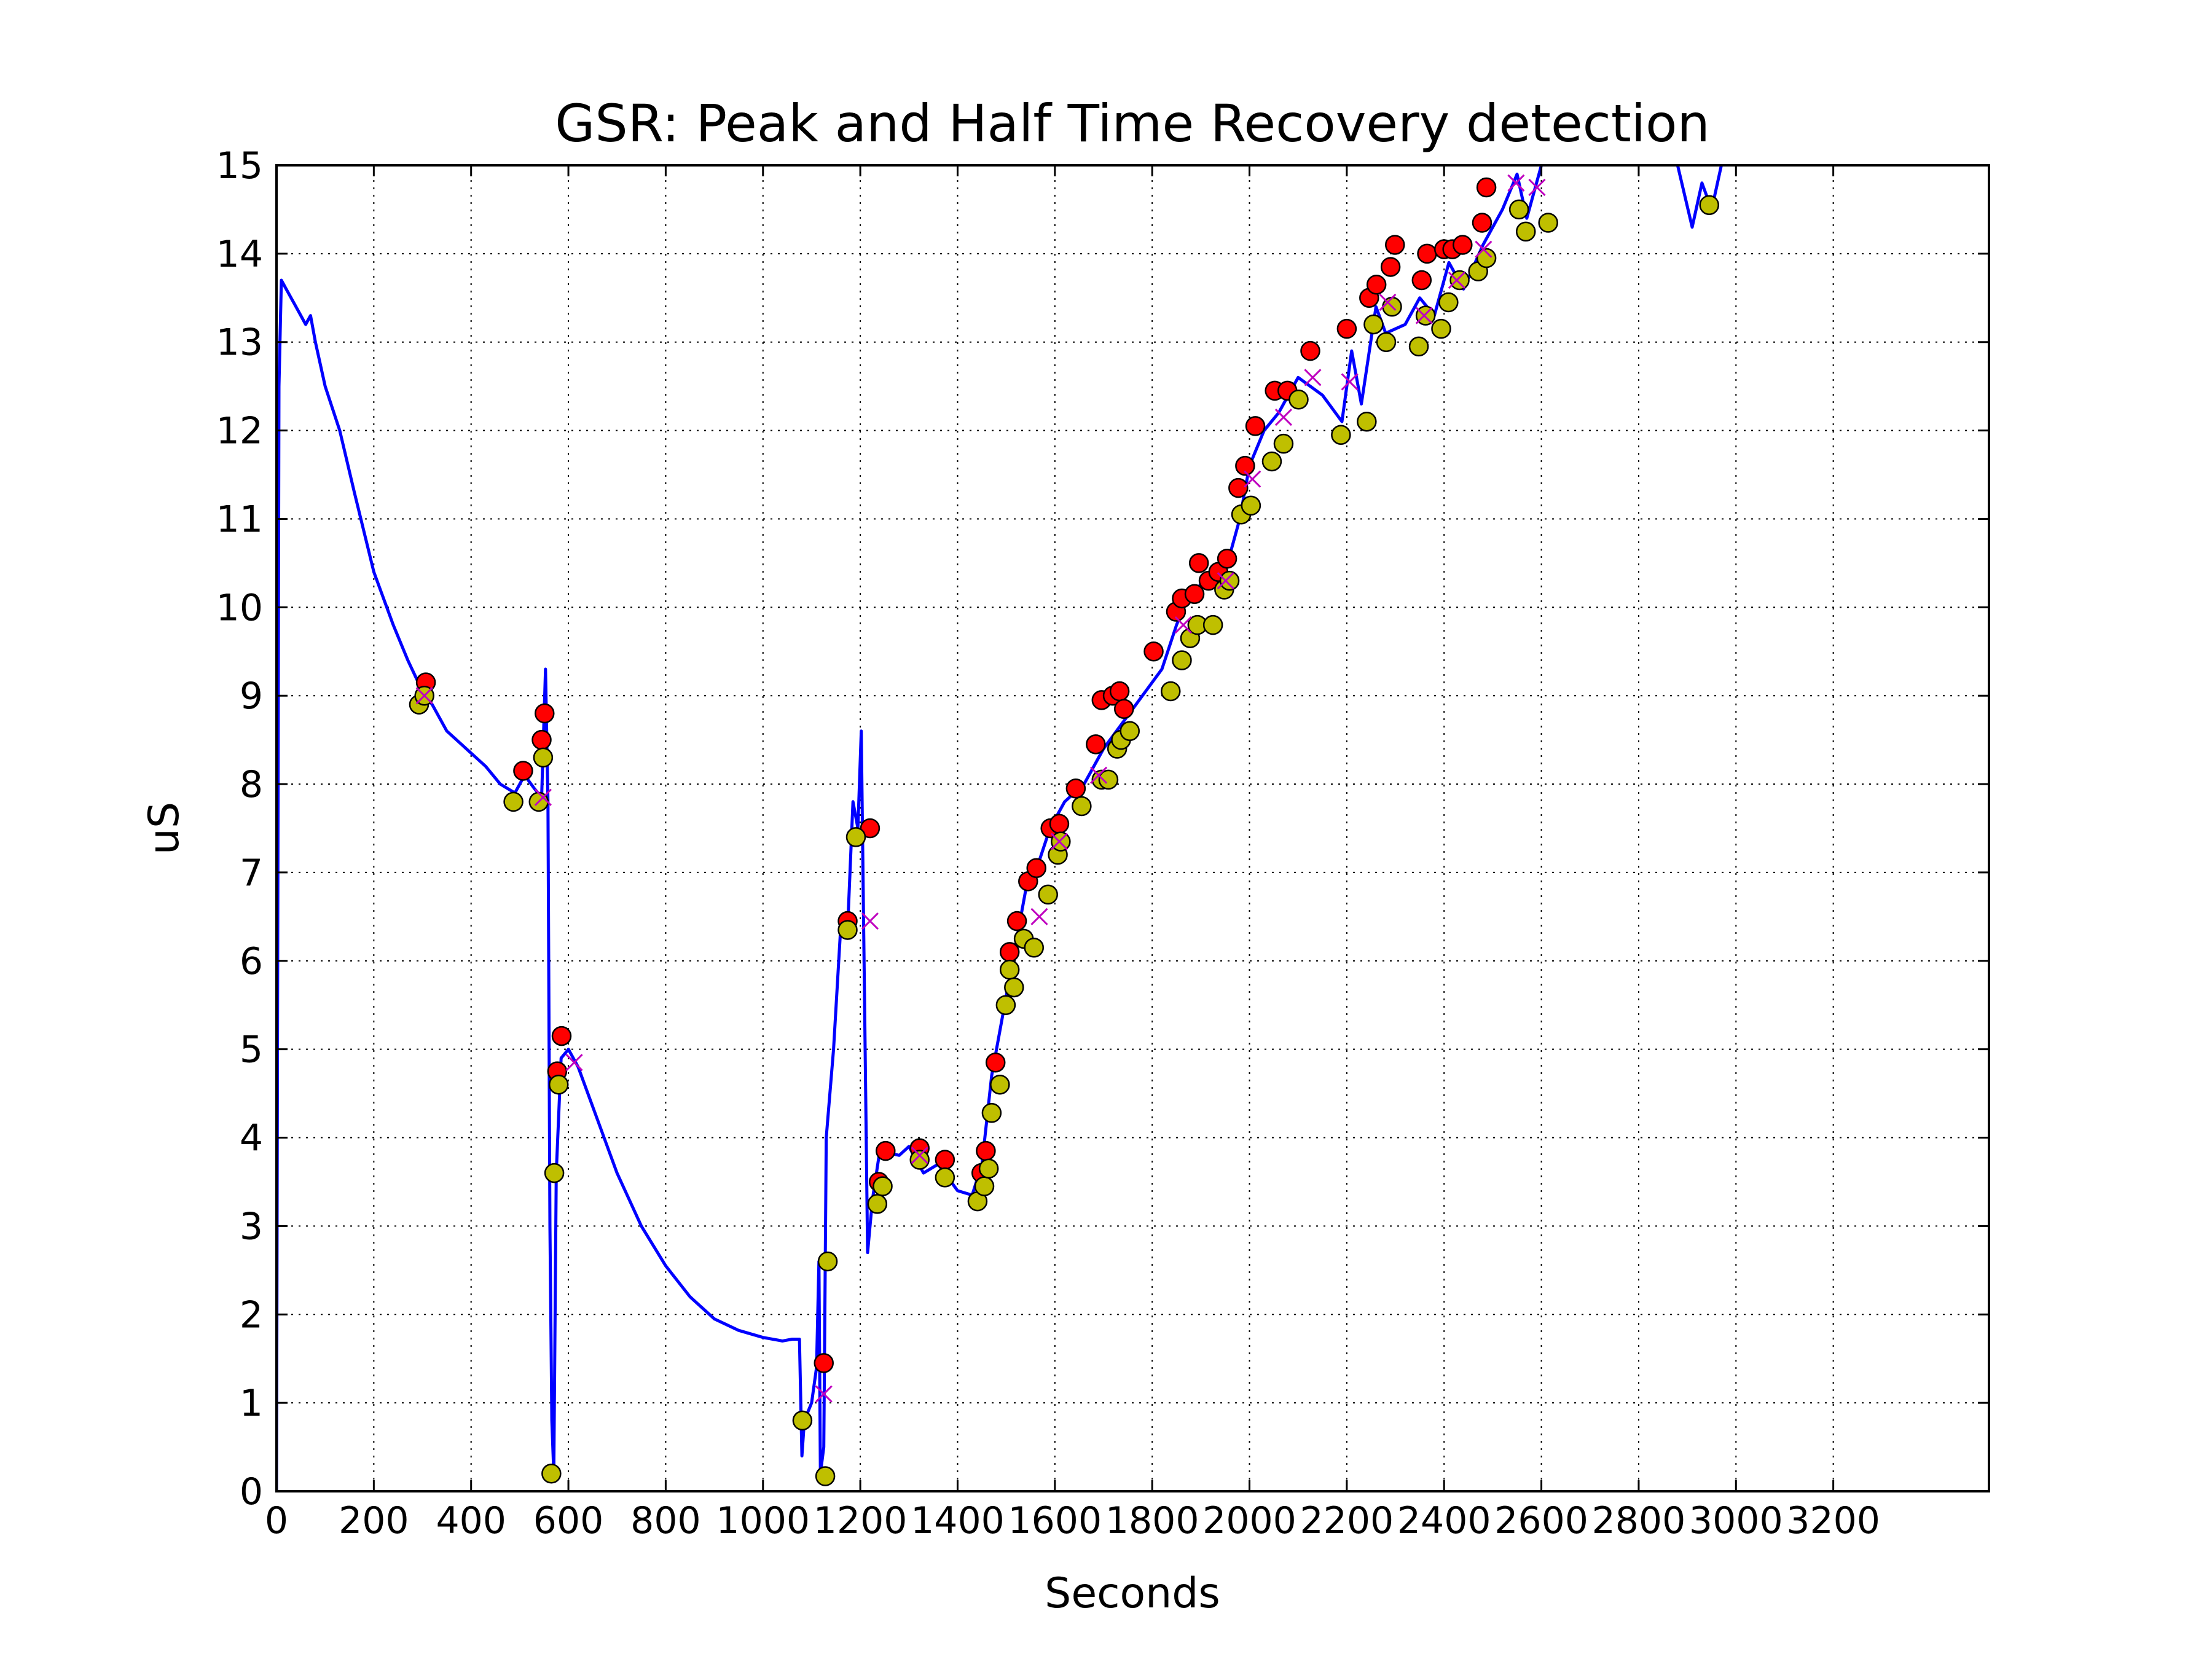  I want to click on x-tick-label: 2600, so click(1541, 1520).